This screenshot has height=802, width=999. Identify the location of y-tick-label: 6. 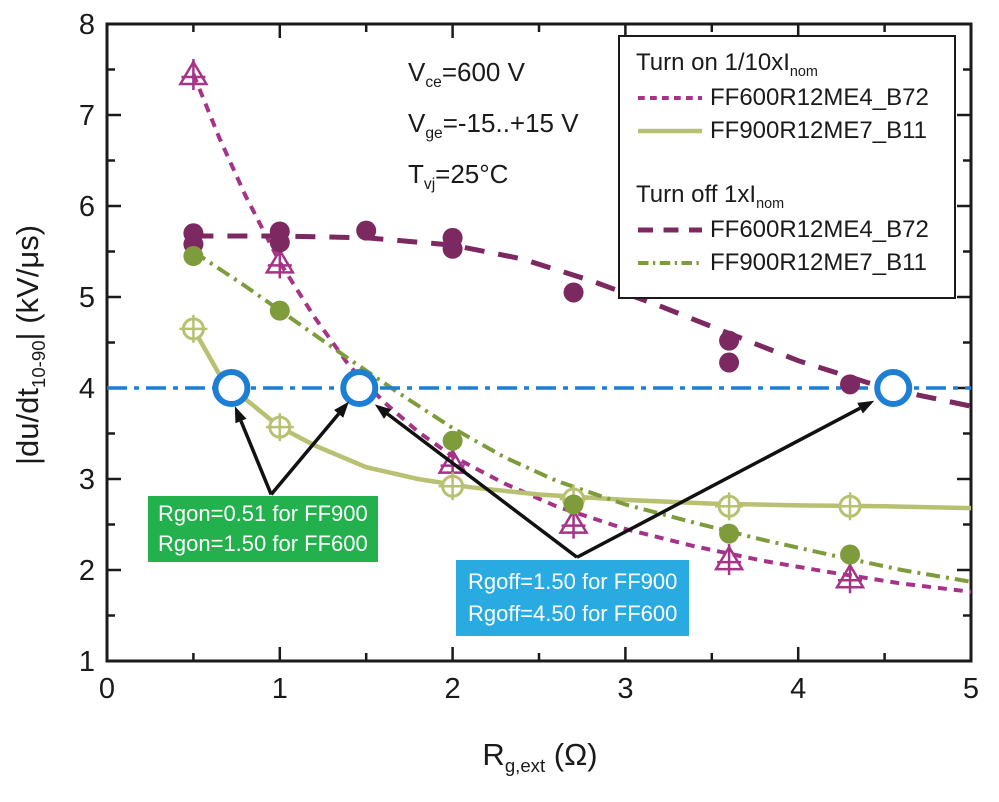
(87, 207).